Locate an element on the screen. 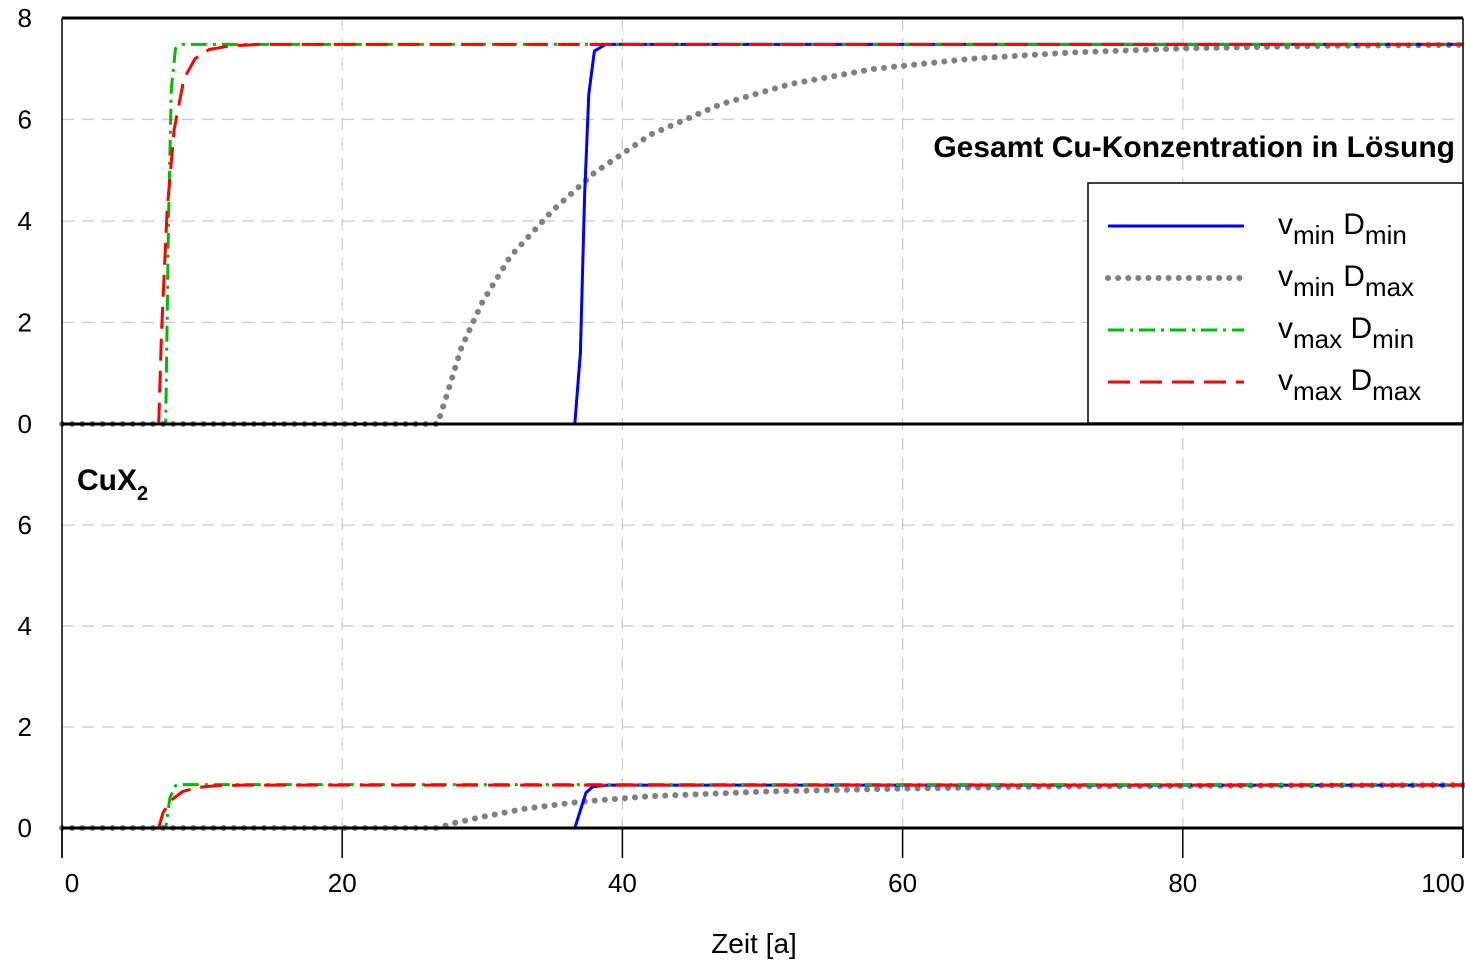 This screenshot has width=1465, height=963. series-line-vmax-dmax is located at coordinates (762, 806).